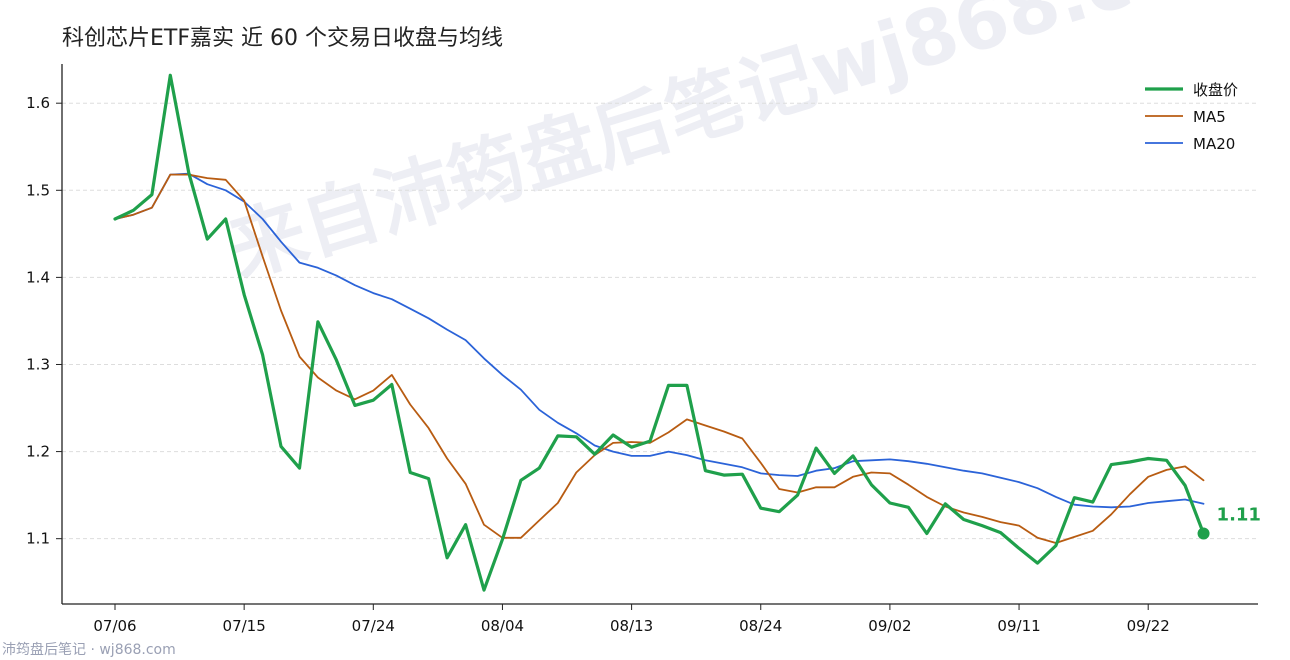 Image resolution: width=1290 pixels, height=660 pixels. What do you see at coordinates (373, 626) in the screenshot?
I see `x-tick-label: 07/24` at bounding box center [373, 626].